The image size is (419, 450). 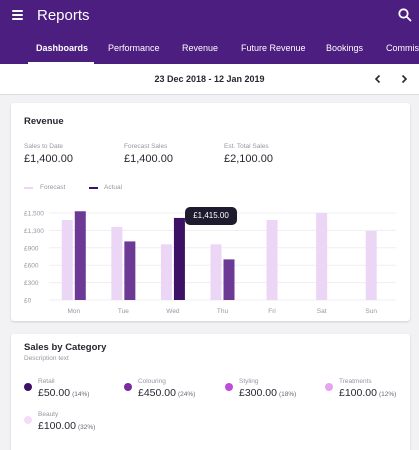 I want to click on category-dot-styling, so click(x=229, y=387).